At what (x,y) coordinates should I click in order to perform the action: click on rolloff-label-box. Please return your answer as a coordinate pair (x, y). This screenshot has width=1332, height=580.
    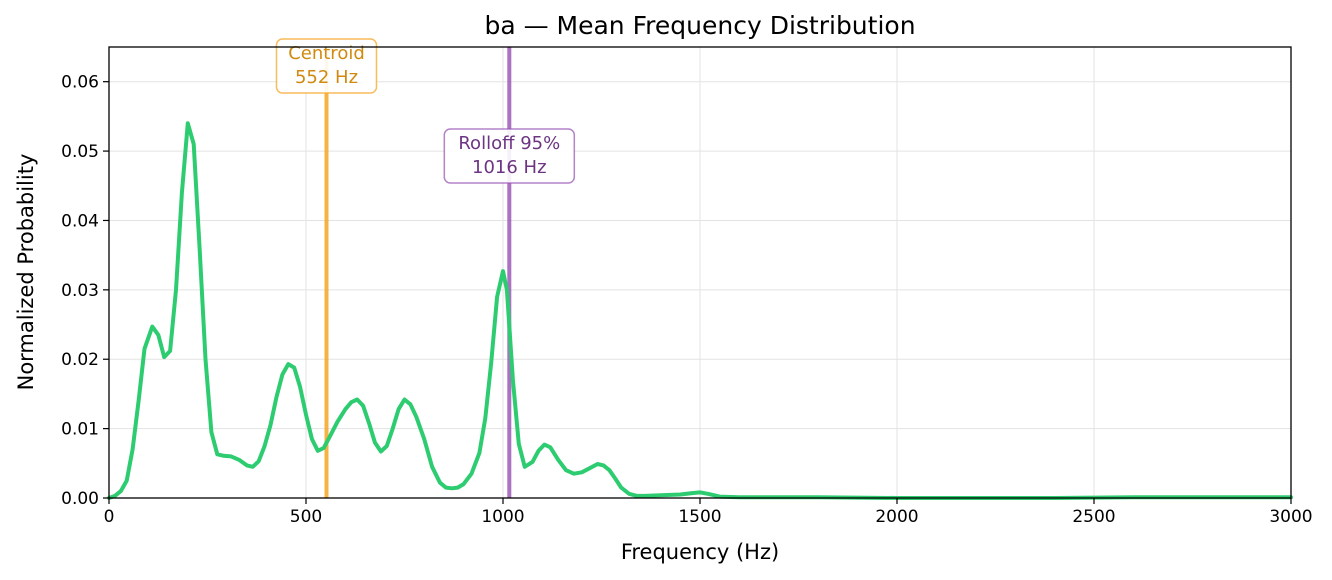
    Looking at the image, I should click on (509, 156).